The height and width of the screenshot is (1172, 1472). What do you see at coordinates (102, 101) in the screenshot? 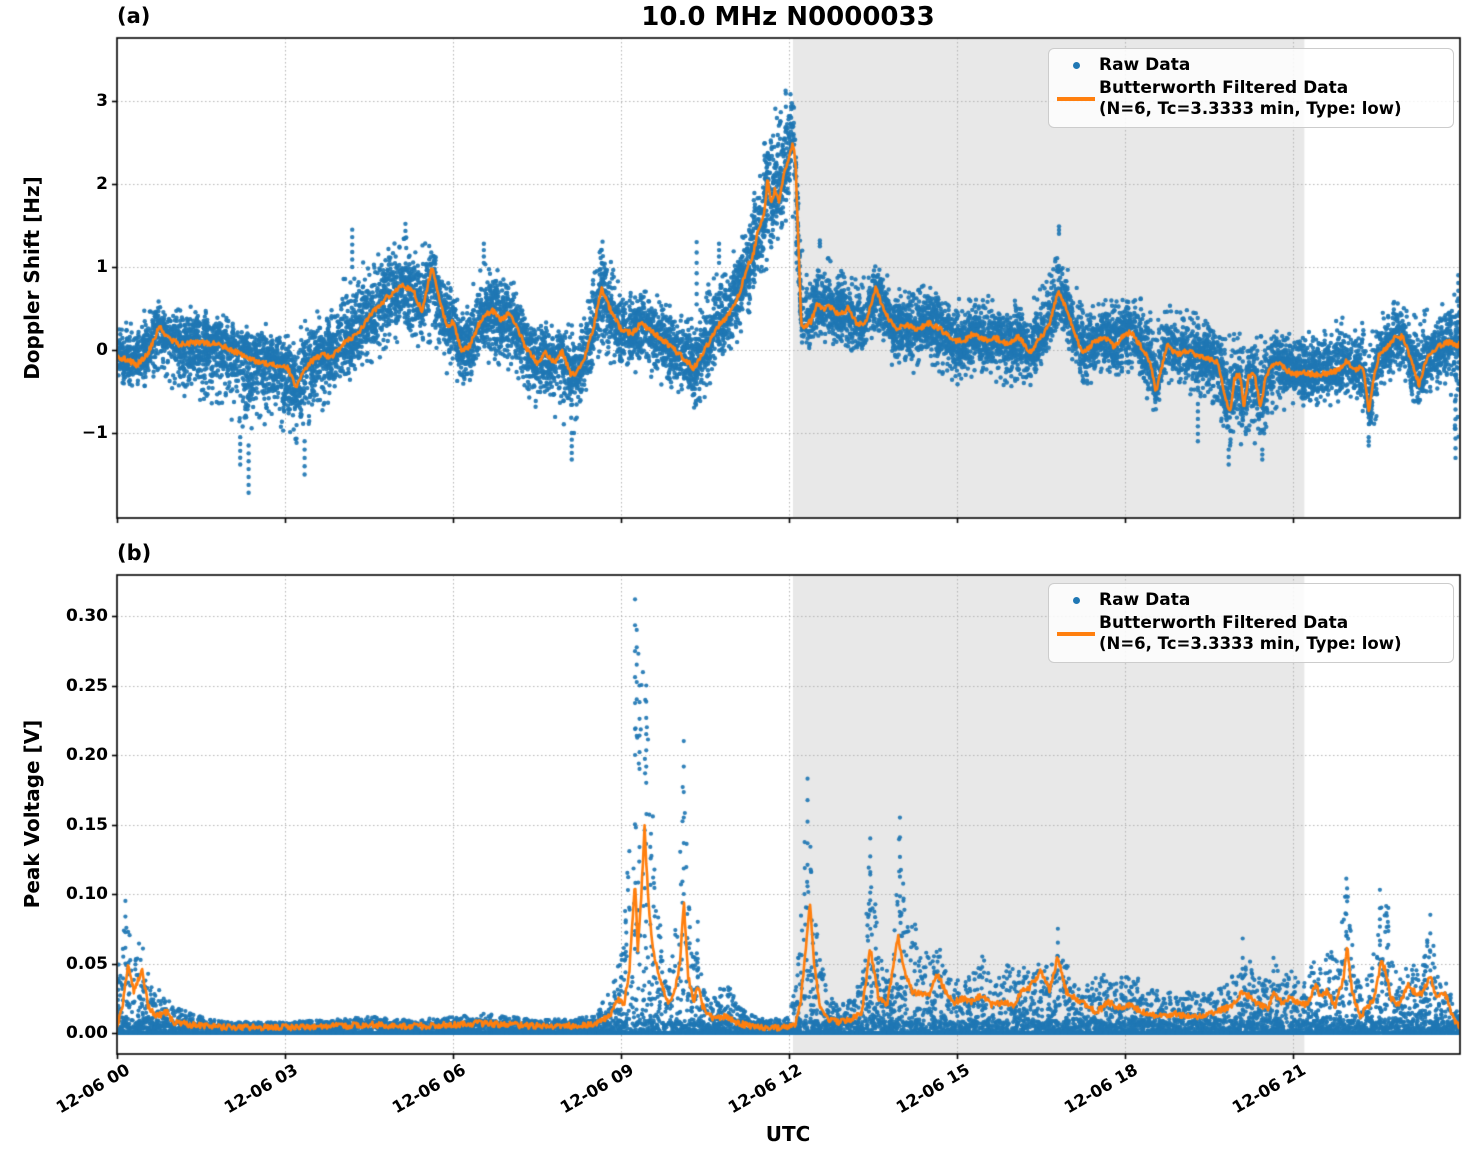
I see `y-tick-label: 3` at bounding box center [102, 101].